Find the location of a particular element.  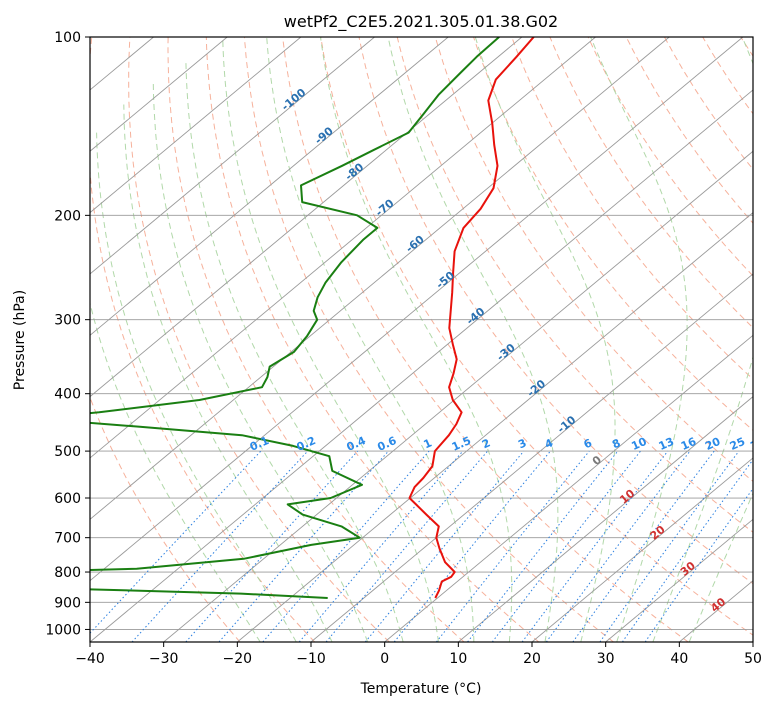

y-tick-label: 200 is located at coordinates (67, 216).